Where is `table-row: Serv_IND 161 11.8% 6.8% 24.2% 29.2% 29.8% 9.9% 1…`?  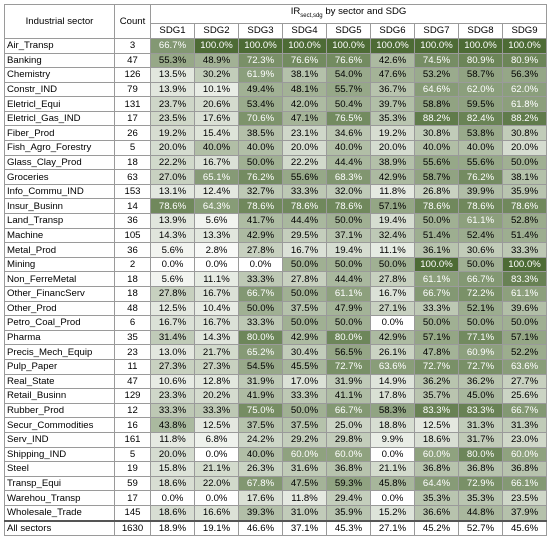
table-row: Serv_IND 161 11.8% 6.8% 24.2% 29.2% 29.8% 9.9% 1… is located at coordinates (276, 439).